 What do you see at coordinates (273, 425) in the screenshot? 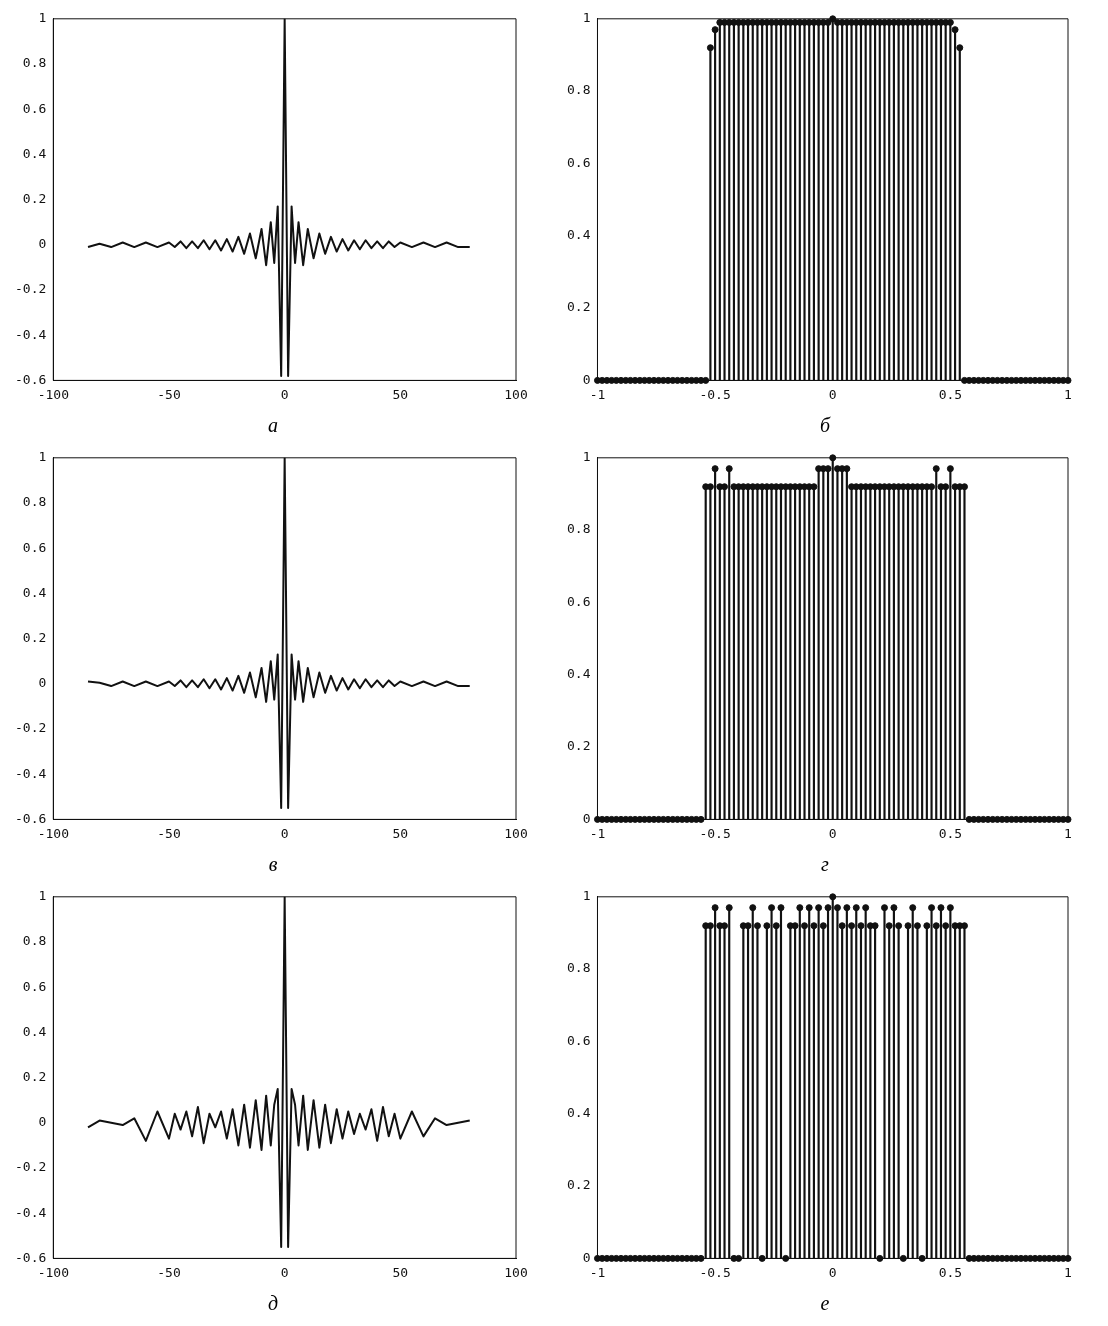
I see `x-axis-title: а` at bounding box center [273, 425].